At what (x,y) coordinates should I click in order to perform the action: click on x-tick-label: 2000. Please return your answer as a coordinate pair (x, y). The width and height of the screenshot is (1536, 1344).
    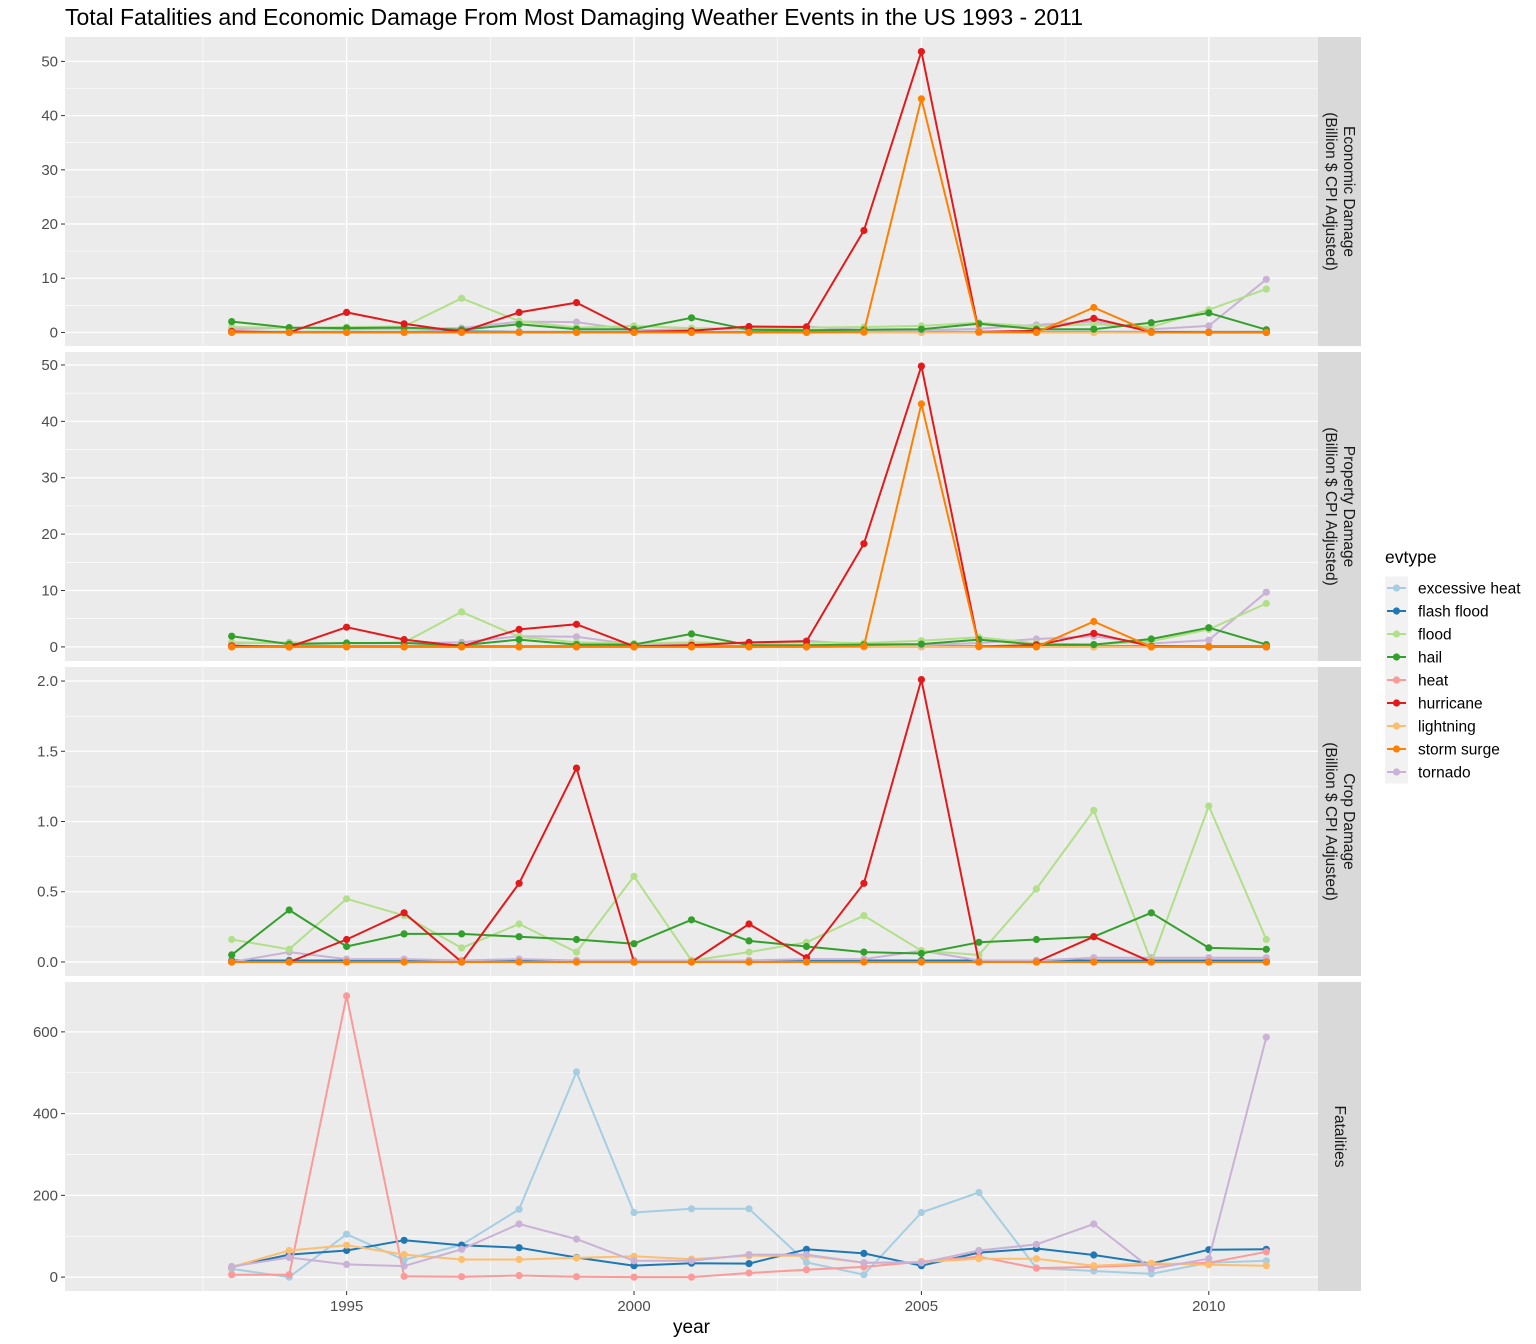
    Looking at the image, I should click on (633, 1306).